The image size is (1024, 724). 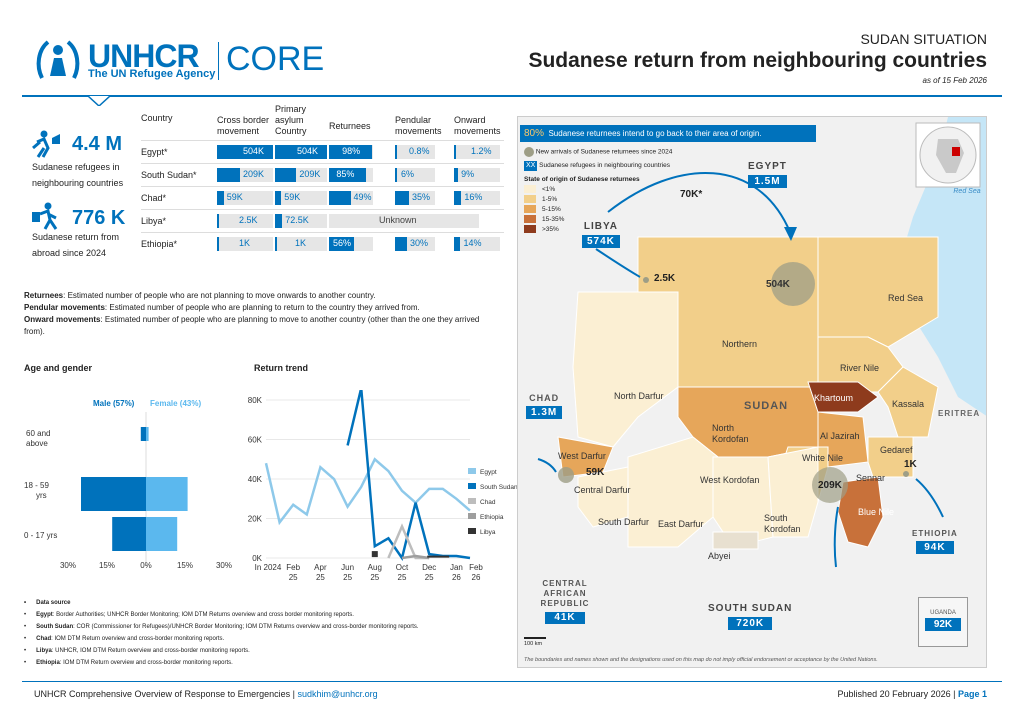 I want to click on country-libya: LIBYA 574K, so click(x=601, y=234).